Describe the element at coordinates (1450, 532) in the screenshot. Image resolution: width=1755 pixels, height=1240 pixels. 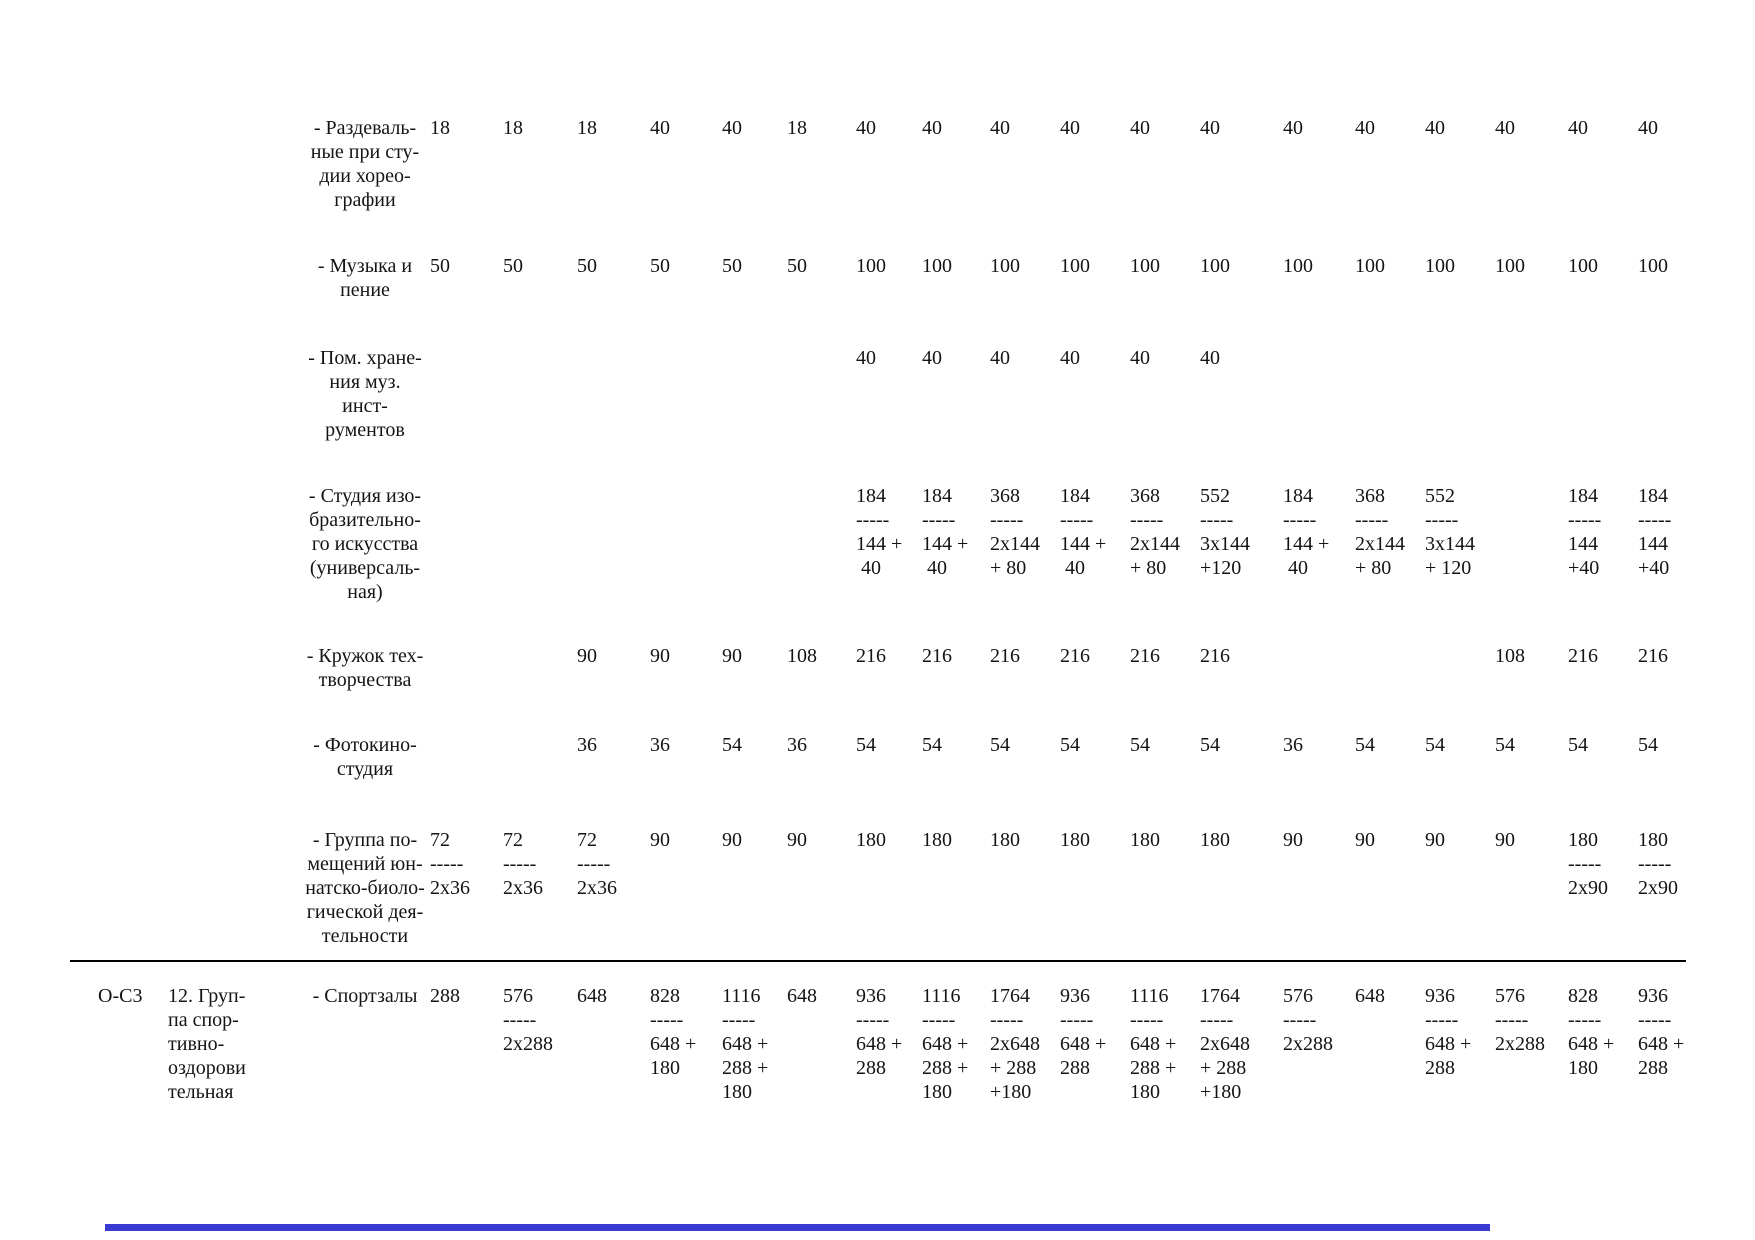
I see `table-cell-value: 552 ----- 3x144 + 120` at that location.